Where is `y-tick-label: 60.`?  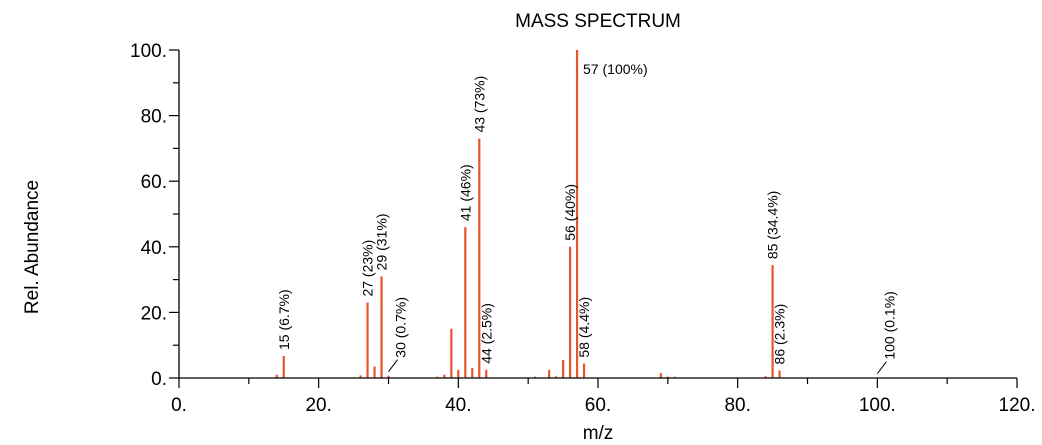 y-tick-label: 60. is located at coordinates (154, 182).